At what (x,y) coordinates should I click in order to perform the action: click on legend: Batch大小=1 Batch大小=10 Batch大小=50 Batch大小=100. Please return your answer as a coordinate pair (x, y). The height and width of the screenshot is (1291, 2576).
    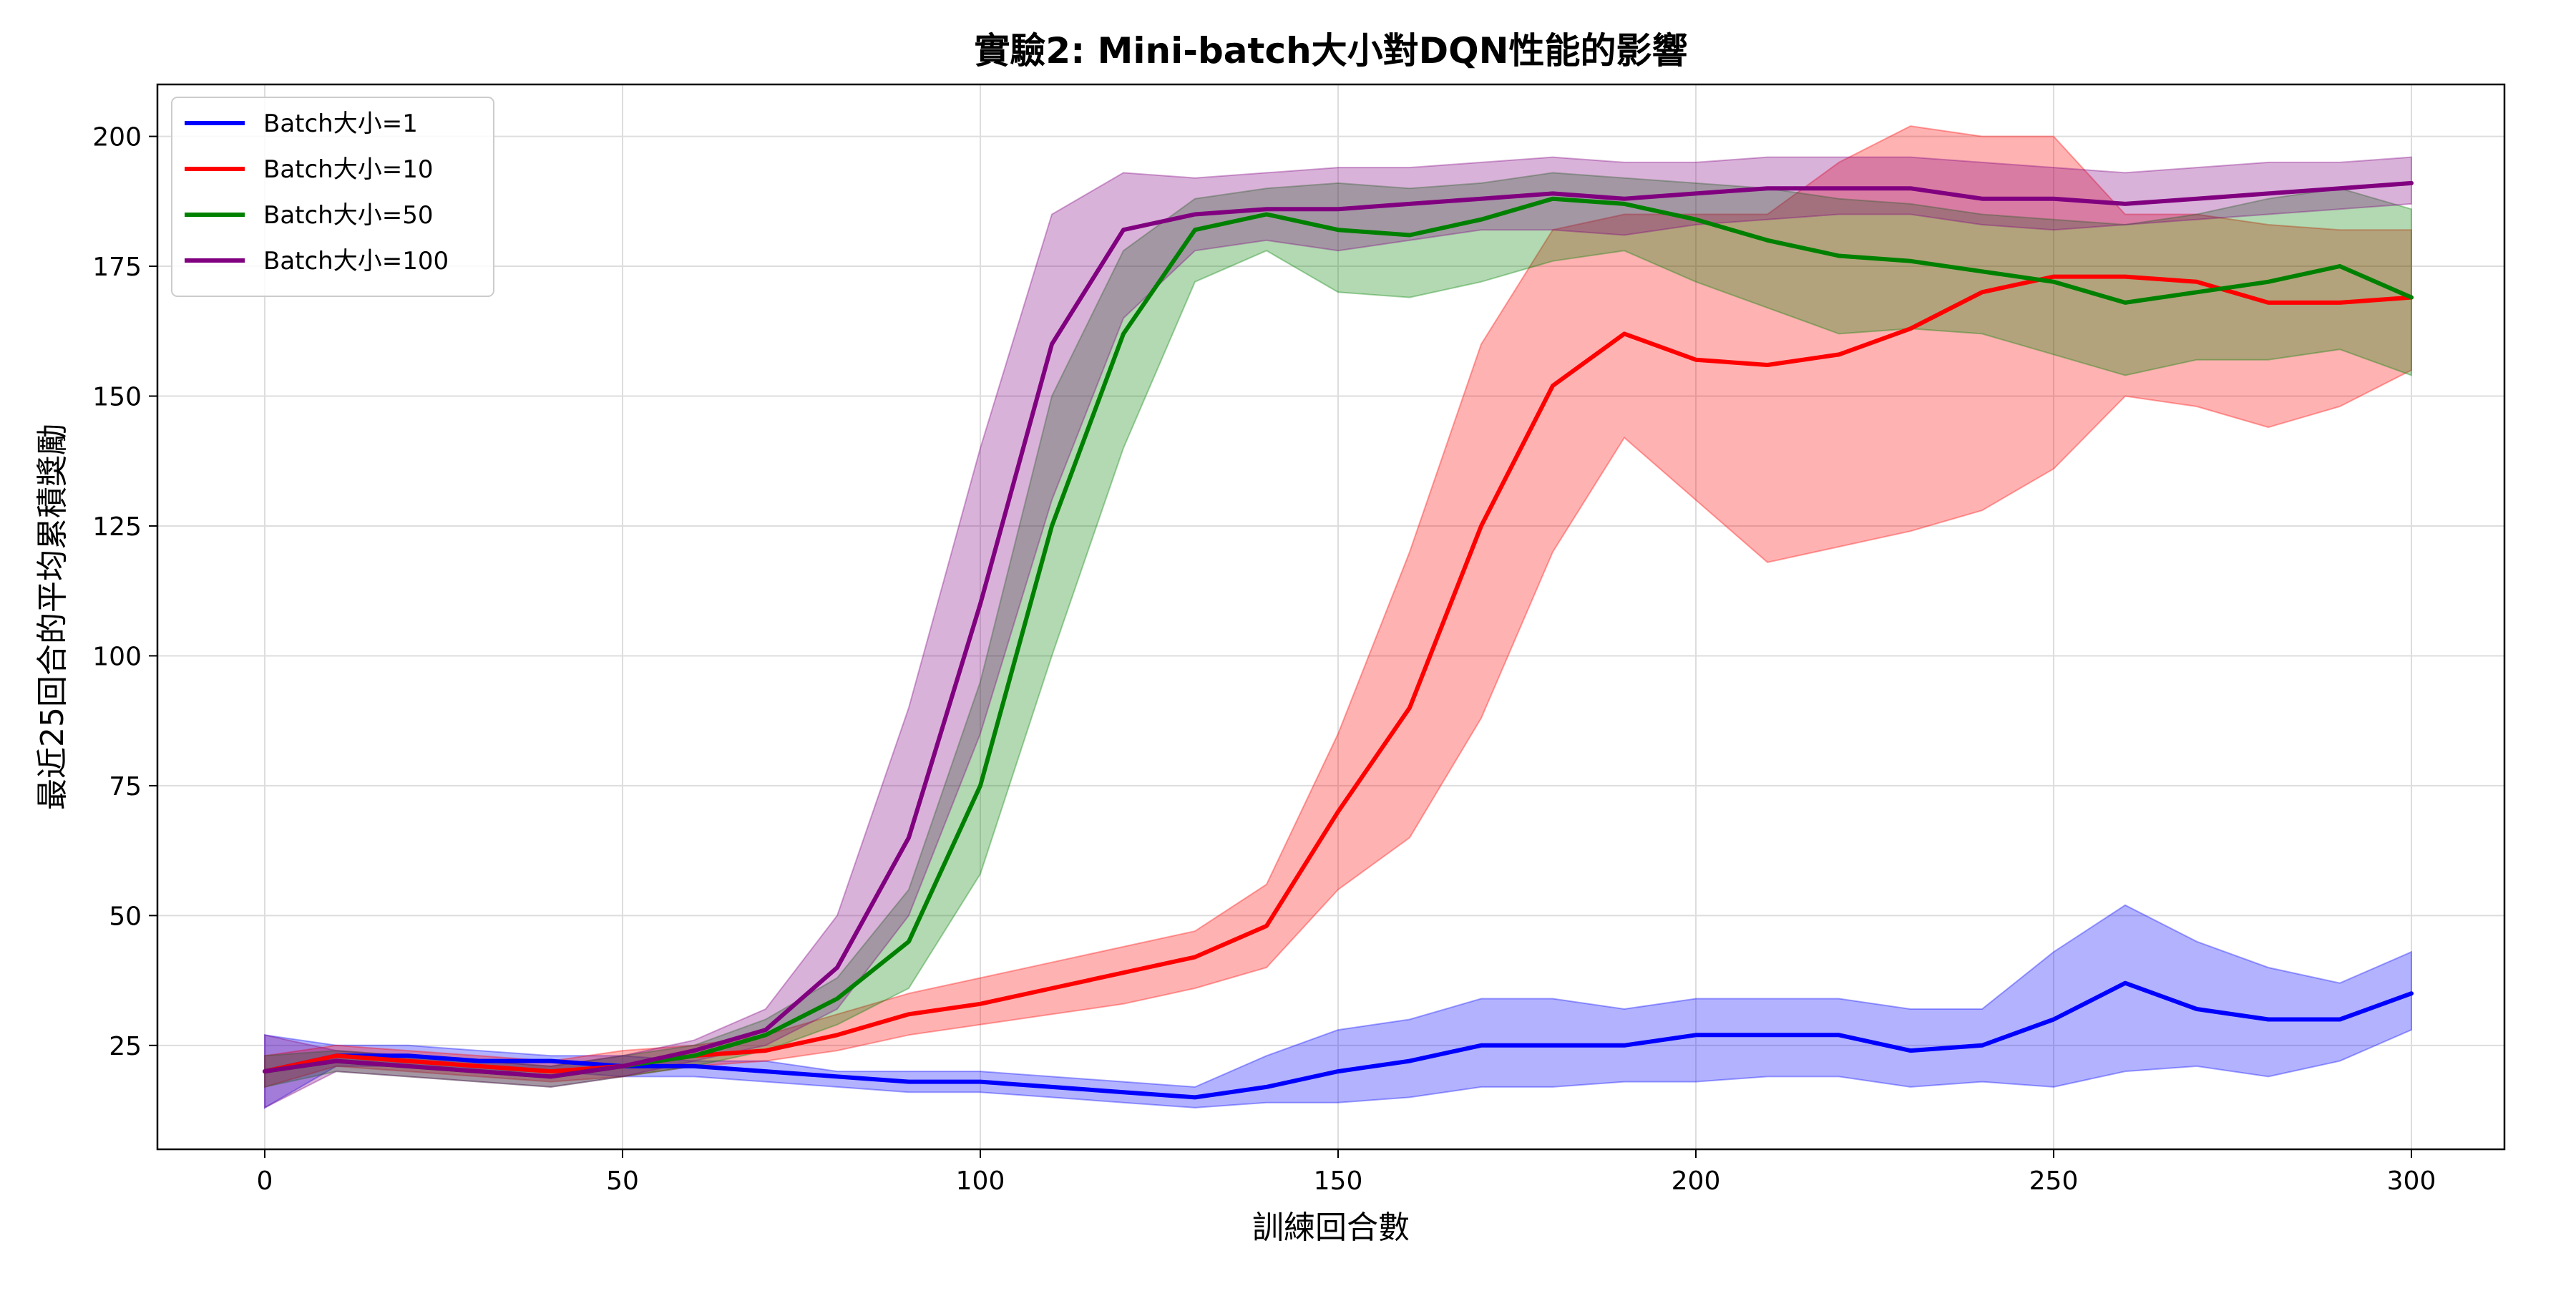
    Looking at the image, I should click on (332, 197).